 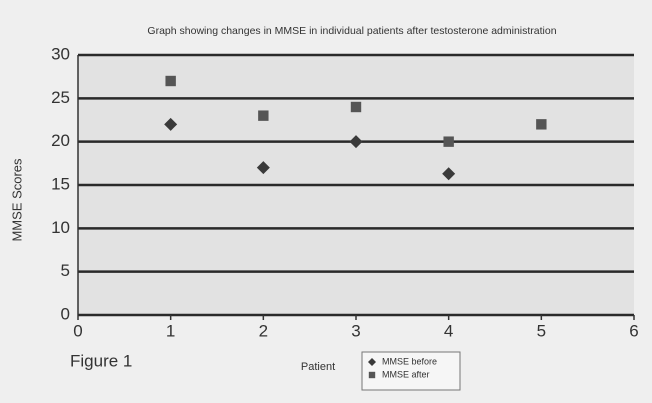 I want to click on y-tick-label: 25, so click(x=60, y=97).